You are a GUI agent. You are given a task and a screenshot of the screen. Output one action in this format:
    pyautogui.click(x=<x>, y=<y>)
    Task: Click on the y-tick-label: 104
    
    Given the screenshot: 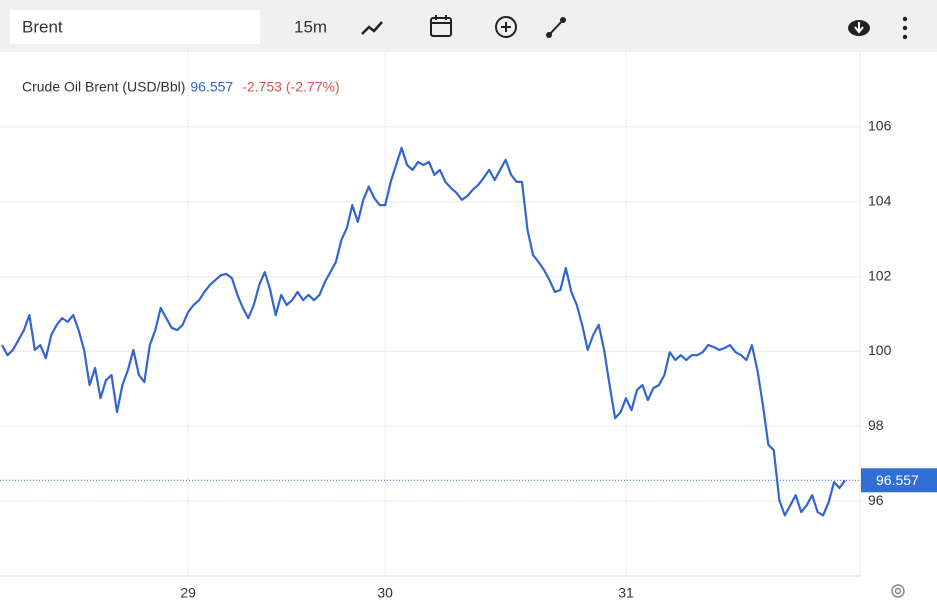 What is the action you would take?
    pyautogui.click(x=880, y=200)
    